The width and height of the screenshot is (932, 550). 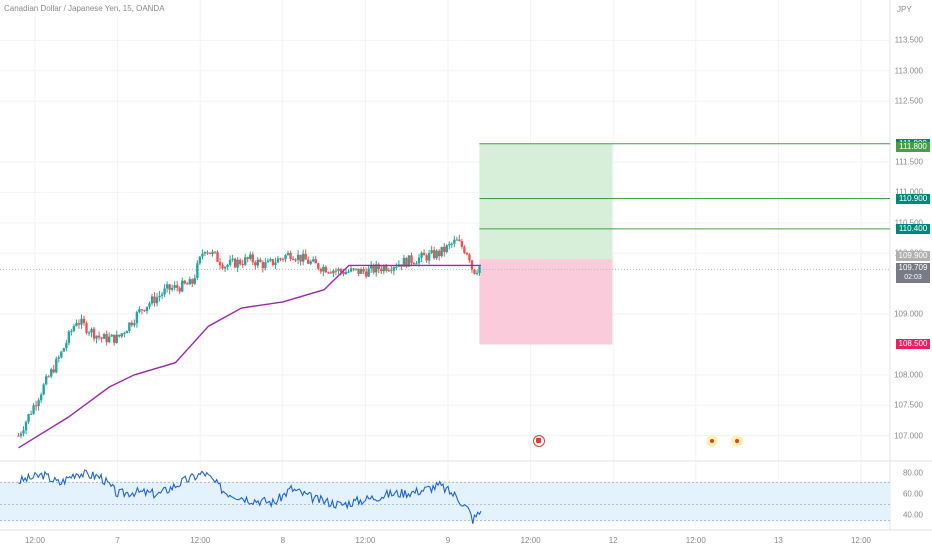 I want to click on price-tick-label: 108.000, so click(x=908, y=375).